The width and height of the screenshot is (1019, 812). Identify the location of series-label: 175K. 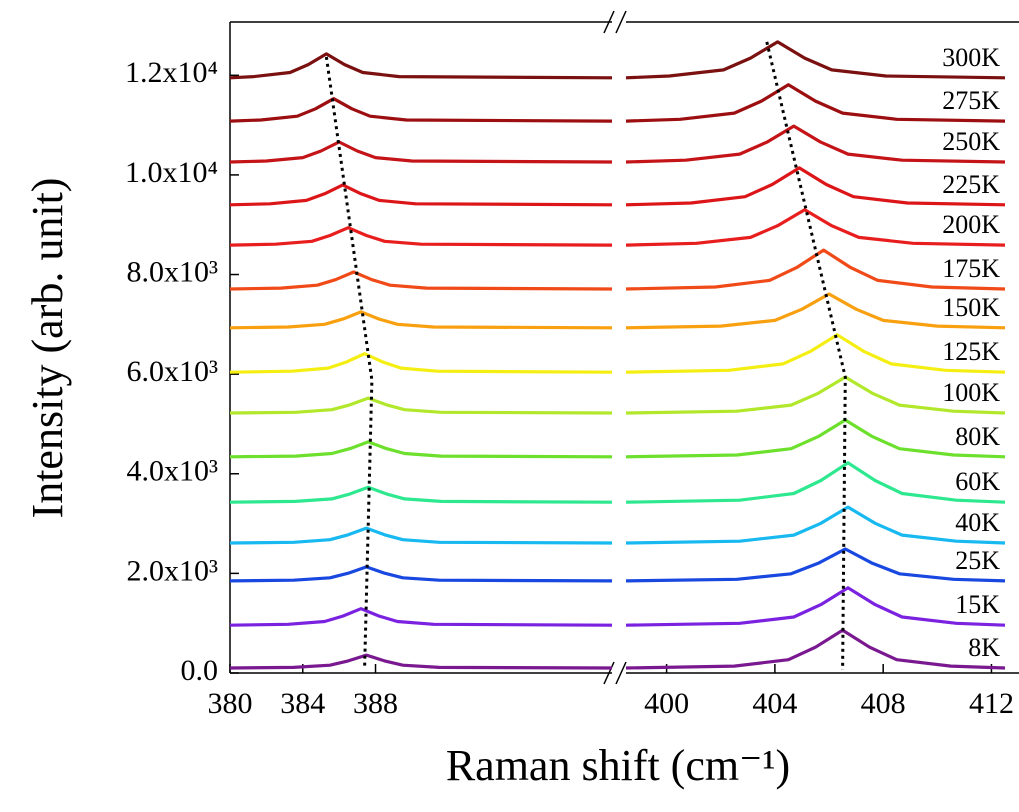
(971, 268).